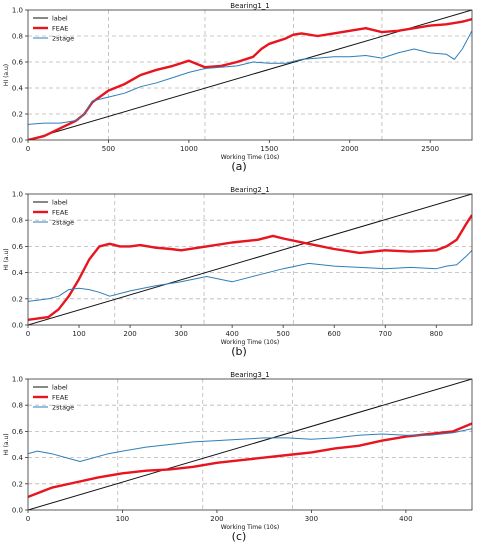  I want to click on series-line-feae, so click(250, 460).